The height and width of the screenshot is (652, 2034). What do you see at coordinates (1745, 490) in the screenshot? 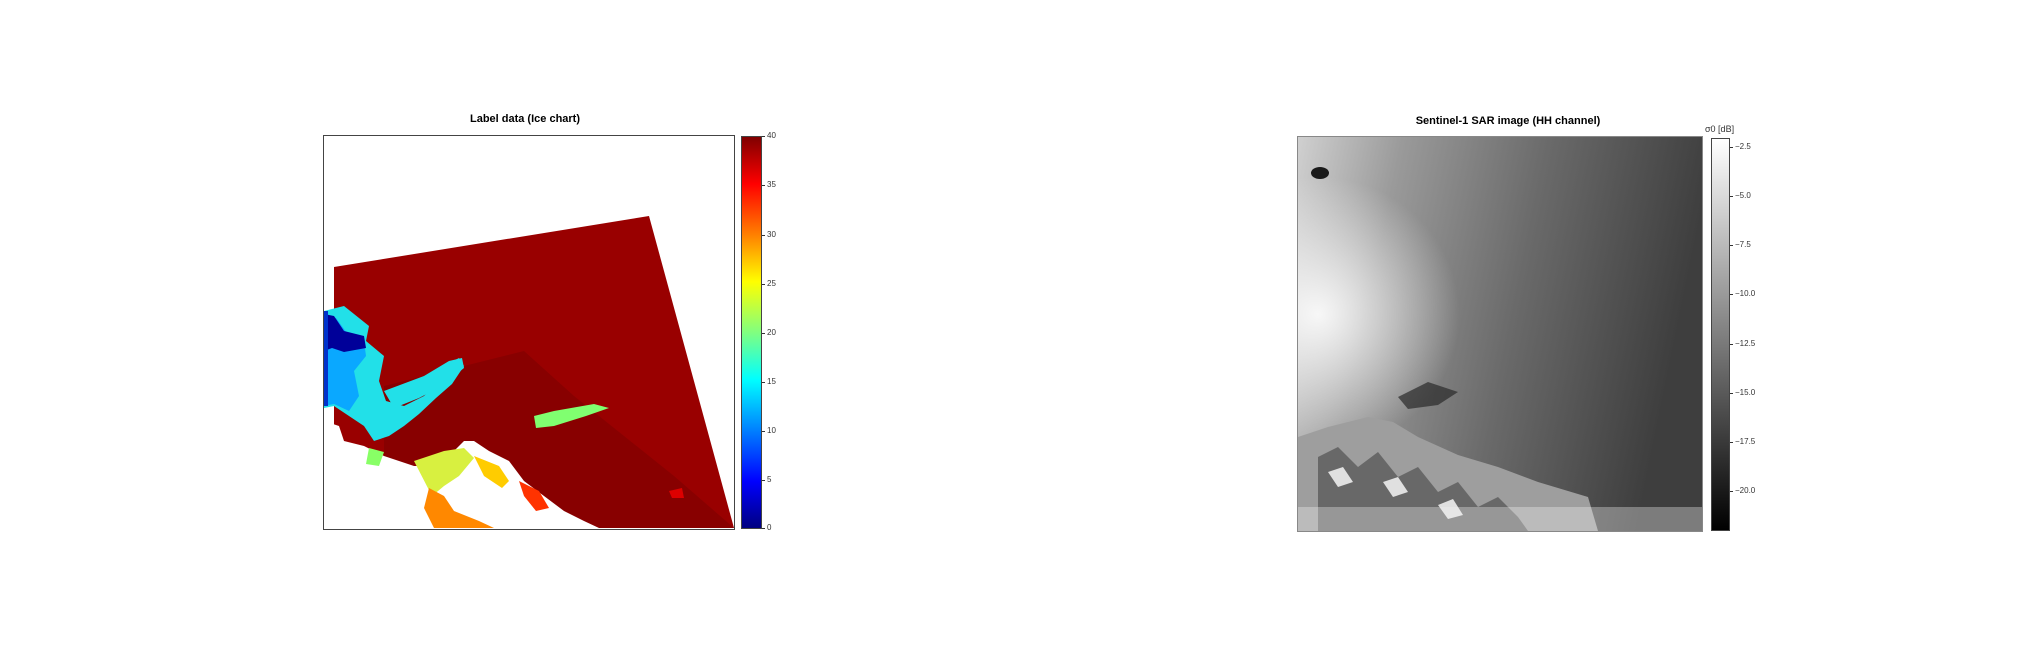
I see `sar-colorbar-tick-label: −20.0` at bounding box center [1745, 490].